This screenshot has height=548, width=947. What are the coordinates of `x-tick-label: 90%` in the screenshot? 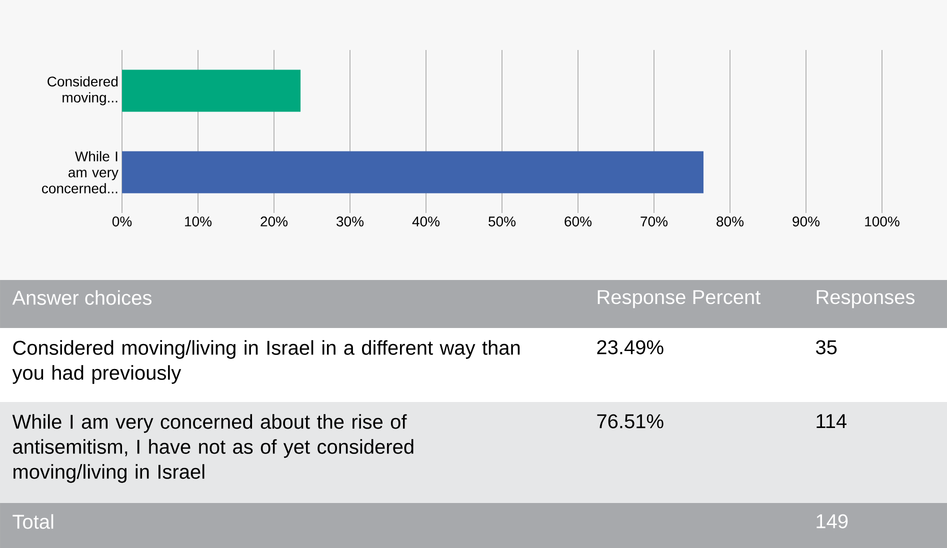 It's located at (806, 221).